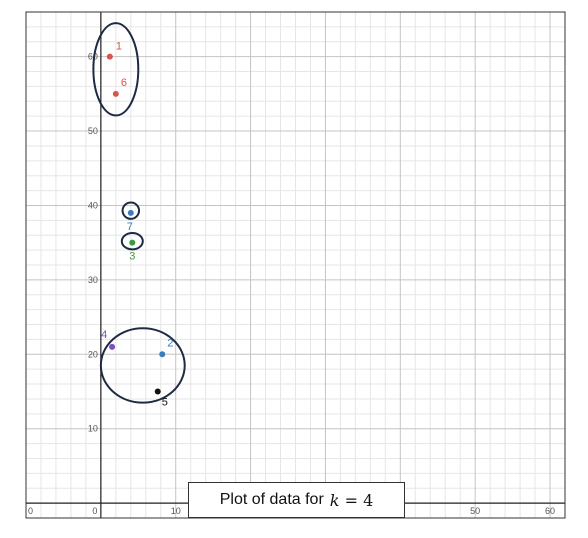 The width and height of the screenshot is (588, 538). What do you see at coordinates (137, 225) in the screenshot?
I see `data-points: 1 6 7 3 4 2 5` at bounding box center [137, 225].